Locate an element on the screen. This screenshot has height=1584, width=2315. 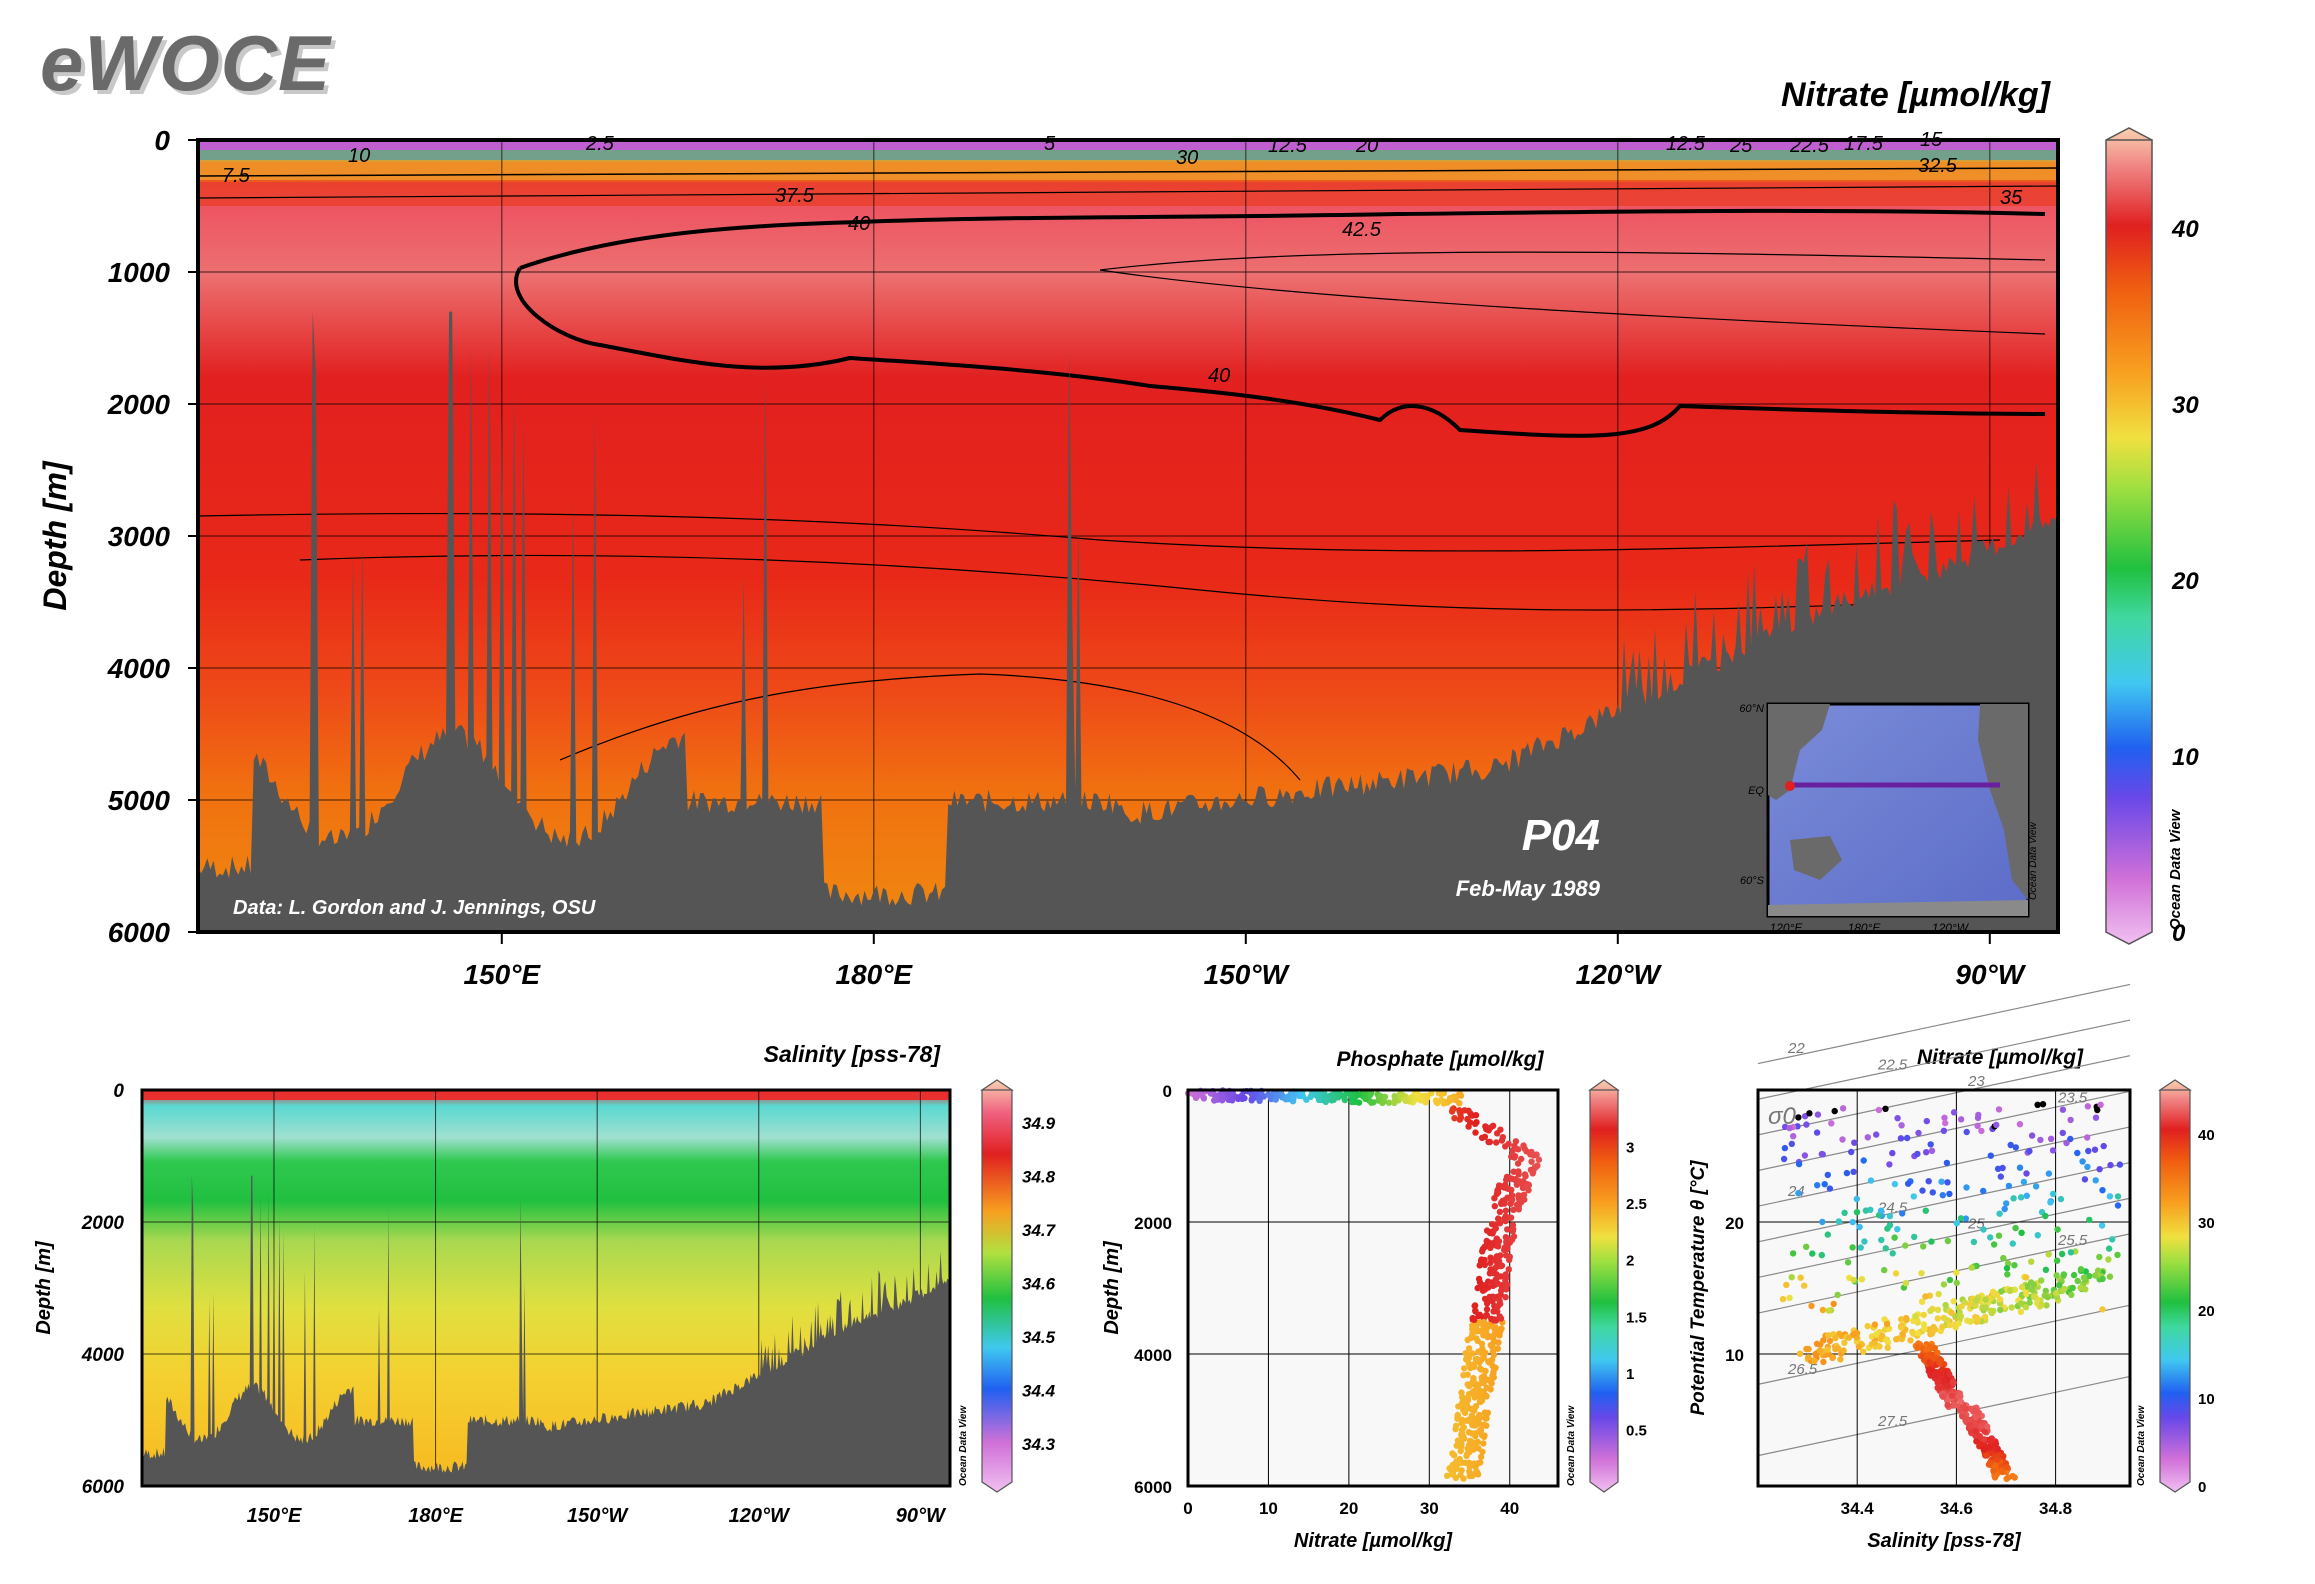
ts-colorbar-body is located at coordinates (2175, 1286).